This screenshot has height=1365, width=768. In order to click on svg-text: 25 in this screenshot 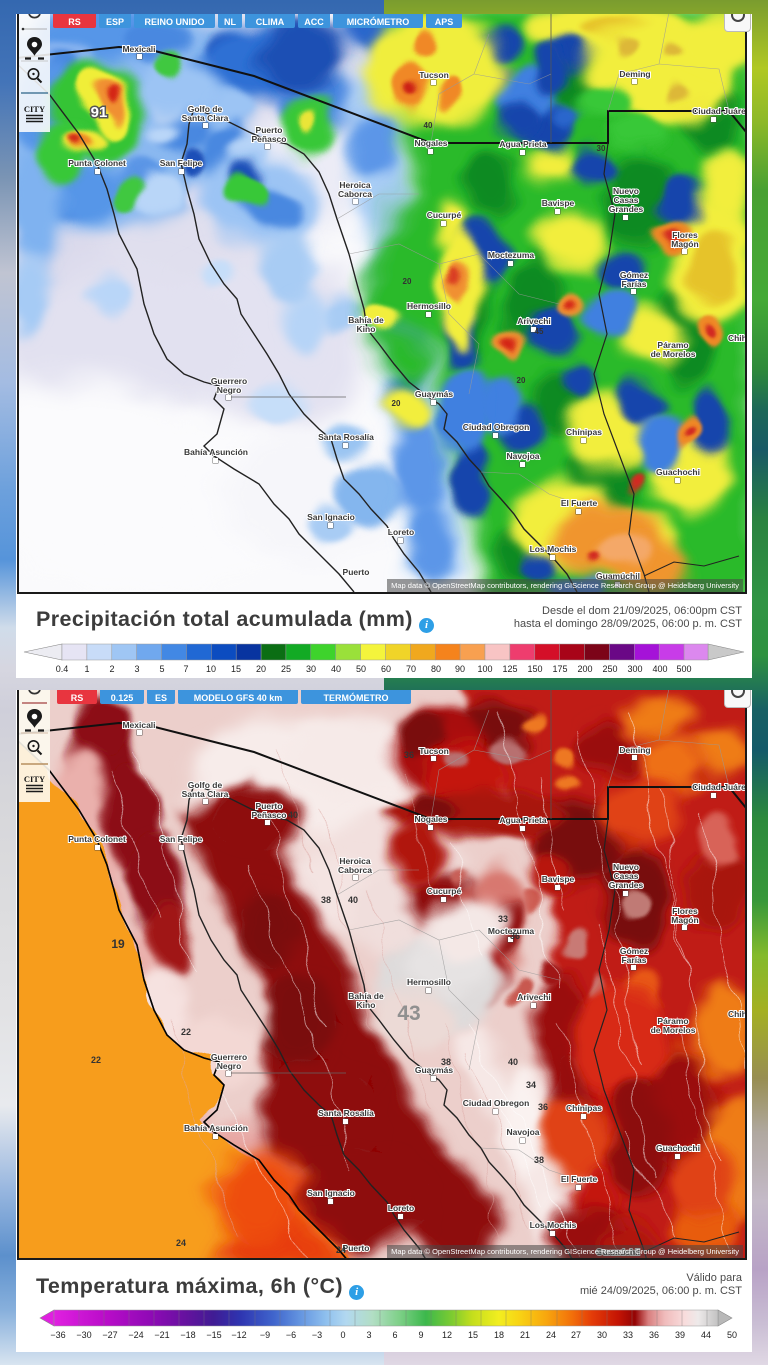, I will do `click(286, 669)`.